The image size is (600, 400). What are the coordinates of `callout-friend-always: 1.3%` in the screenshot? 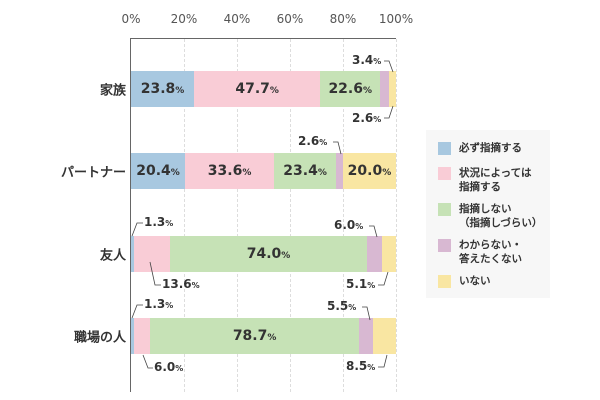 It's located at (159, 222).